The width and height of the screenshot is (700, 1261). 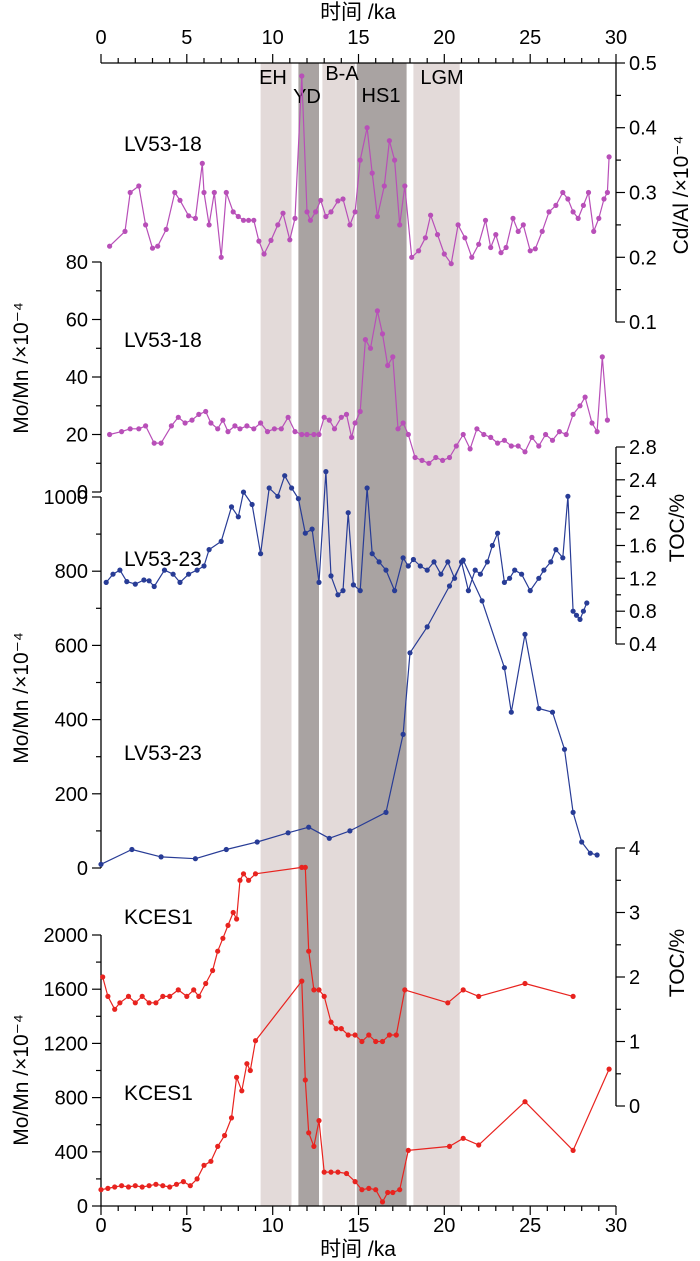 What do you see at coordinates (358, 1249) in the screenshot?
I see `bottom-time-axis-title: 时间 /ka` at bounding box center [358, 1249].